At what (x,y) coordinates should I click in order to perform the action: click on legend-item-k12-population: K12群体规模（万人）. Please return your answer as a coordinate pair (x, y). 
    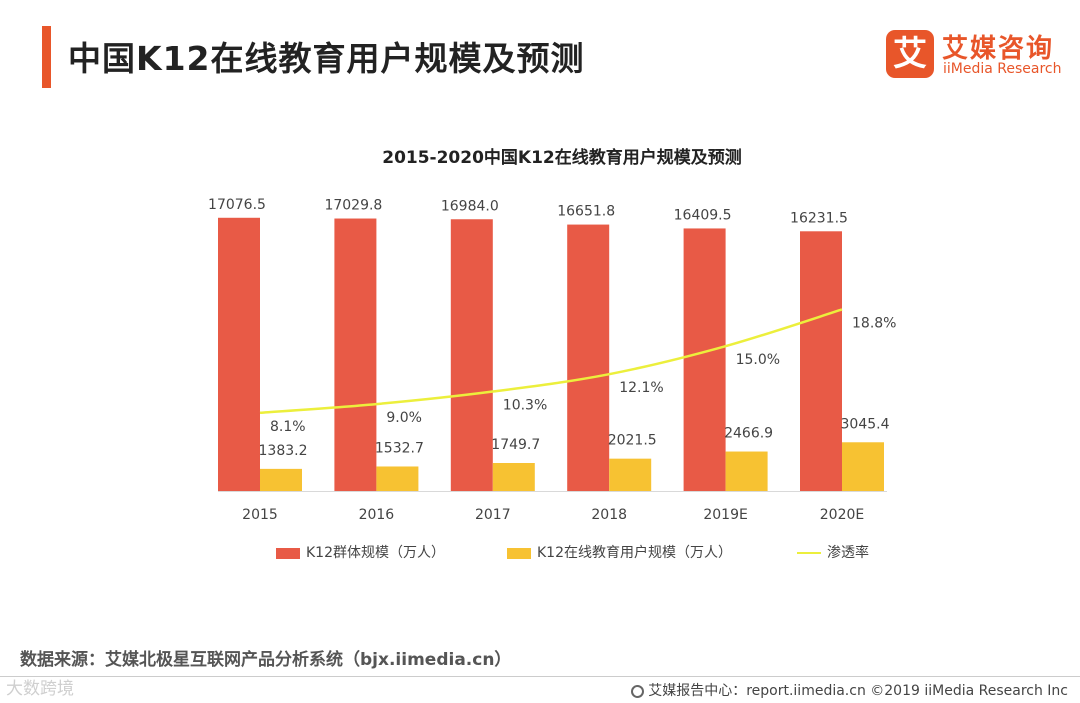
    Looking at the image, I should click on (360, 552).